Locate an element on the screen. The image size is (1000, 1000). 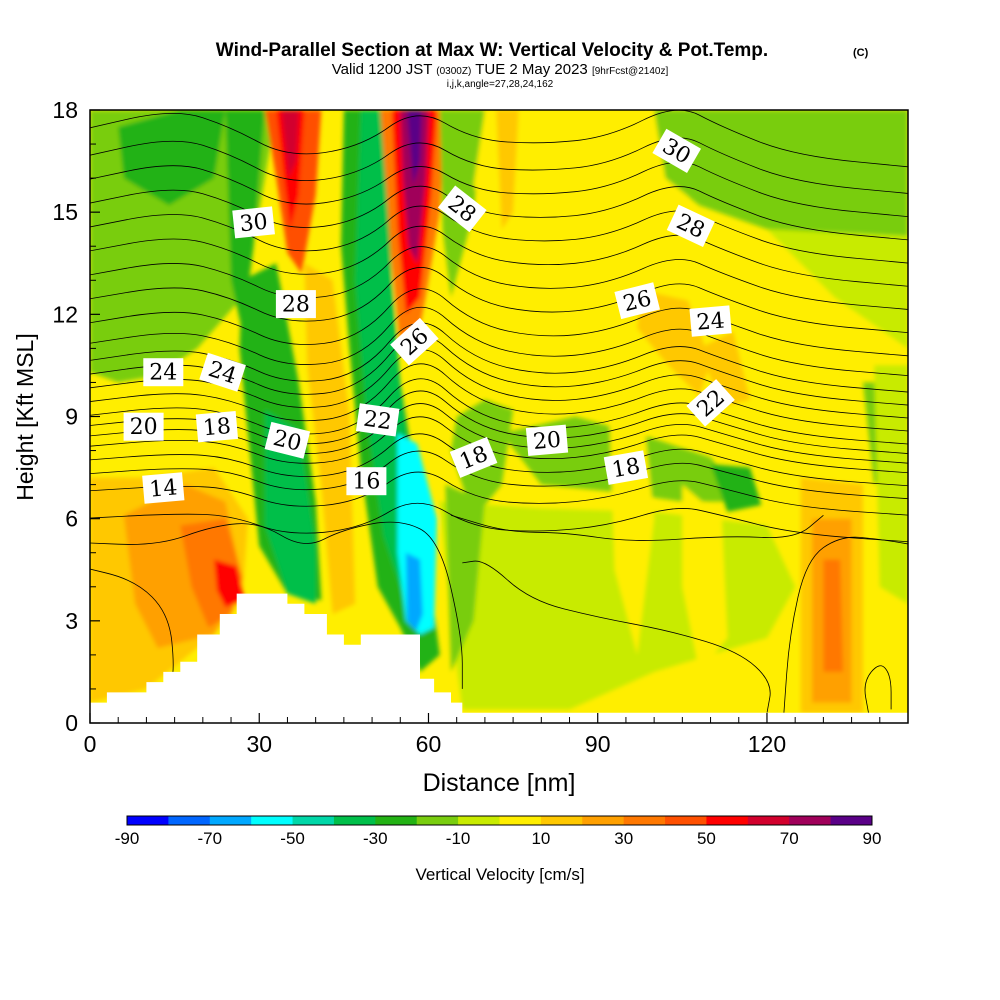
colorbar-tick-label: -10 is located at coordinates (458, 838).